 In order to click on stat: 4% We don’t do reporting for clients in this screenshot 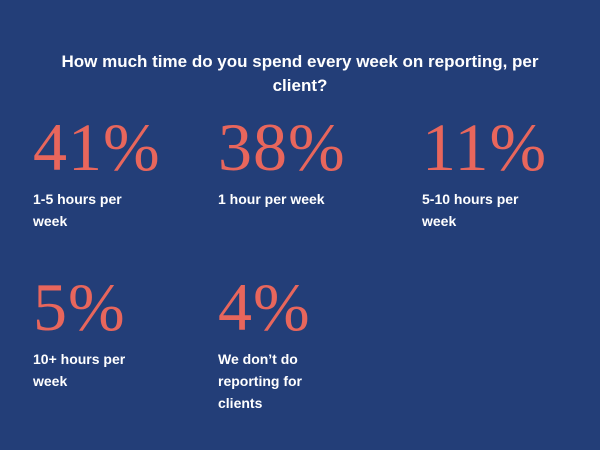, I will do `click(288, 343)`.